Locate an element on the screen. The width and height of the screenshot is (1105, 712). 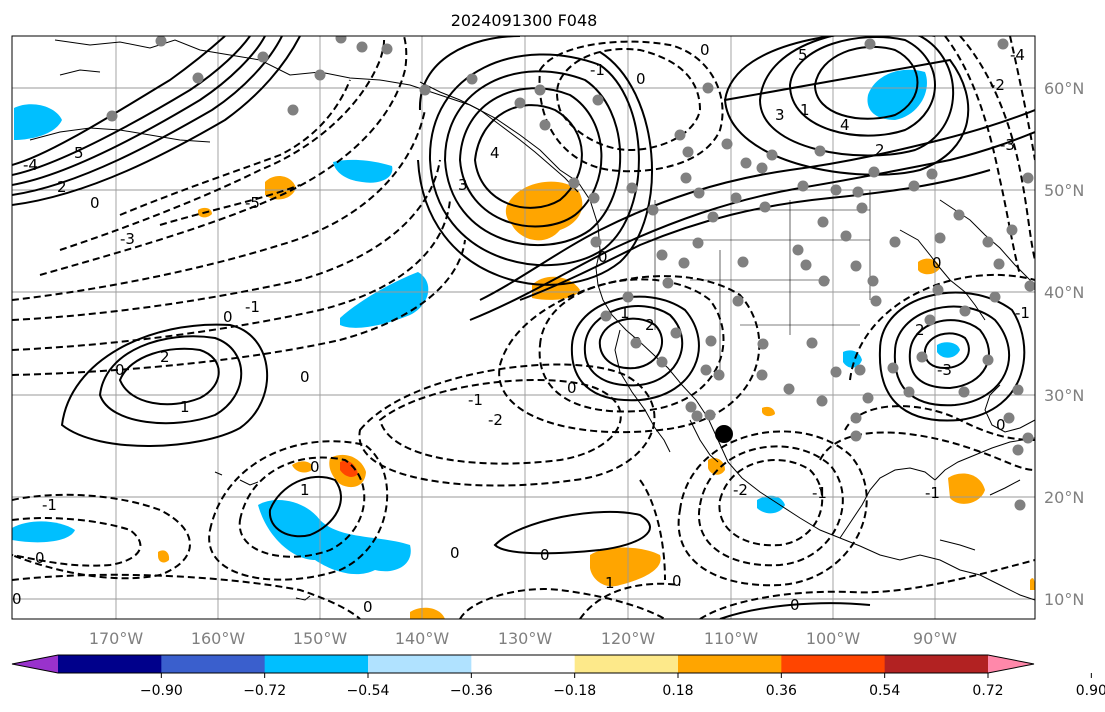
colorbar-tick-label: −0.54 is located at coordinates (368, 691).